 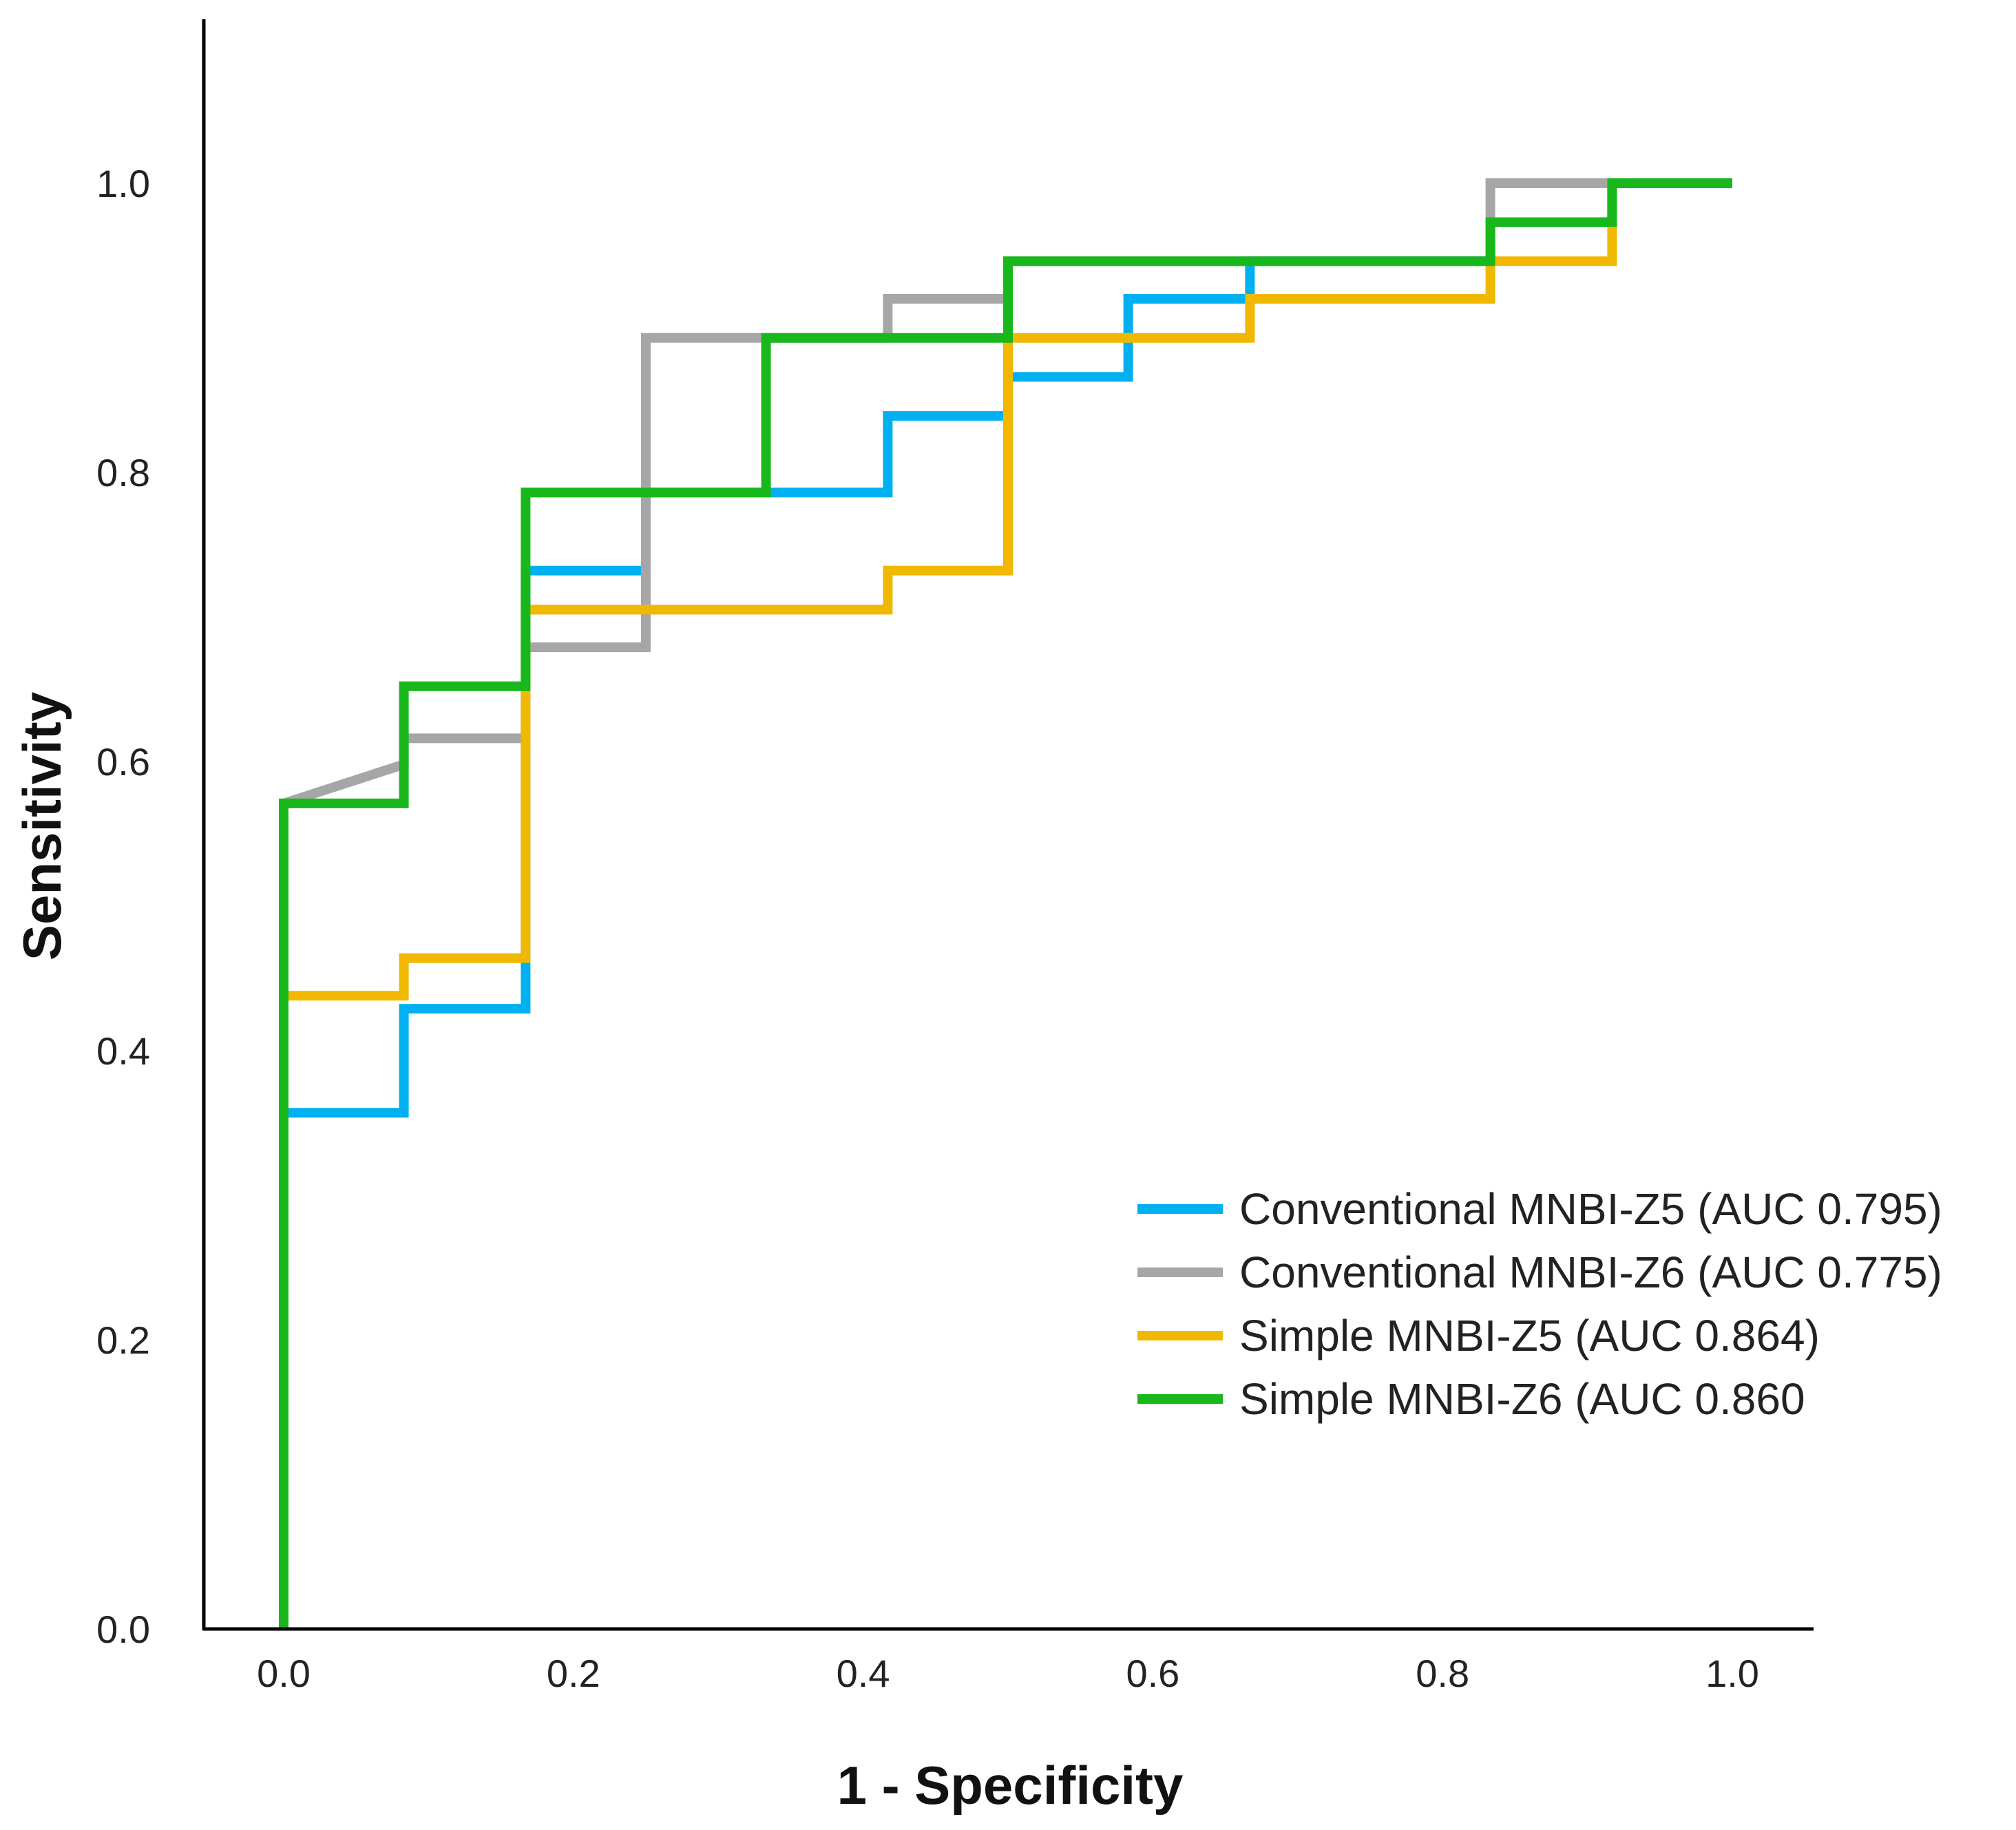 What do you see at coordinates (123, 183) in the screenshot?
I see `y-tick-label: 1.0` at bounding box center [123, 183].